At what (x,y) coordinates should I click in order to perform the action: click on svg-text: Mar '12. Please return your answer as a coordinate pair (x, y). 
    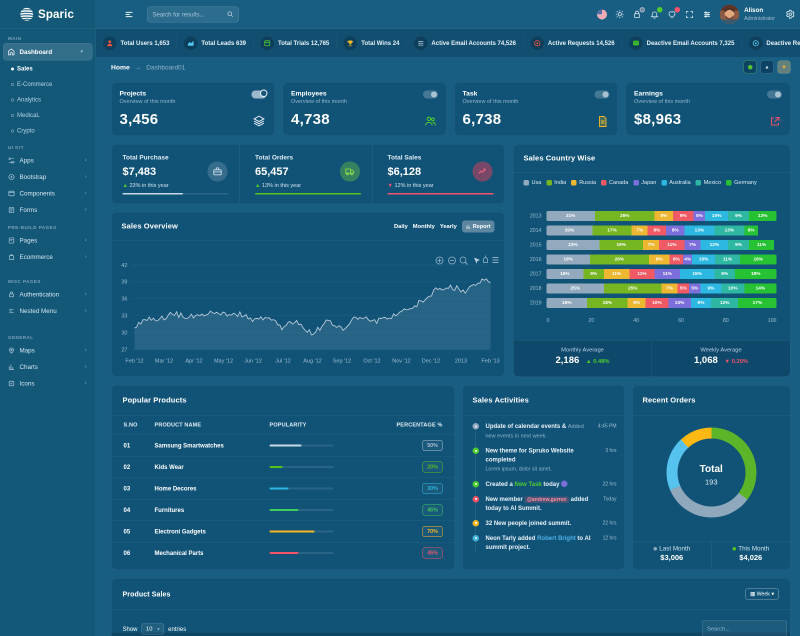
    Looking at the image, I should click on (164, 362).